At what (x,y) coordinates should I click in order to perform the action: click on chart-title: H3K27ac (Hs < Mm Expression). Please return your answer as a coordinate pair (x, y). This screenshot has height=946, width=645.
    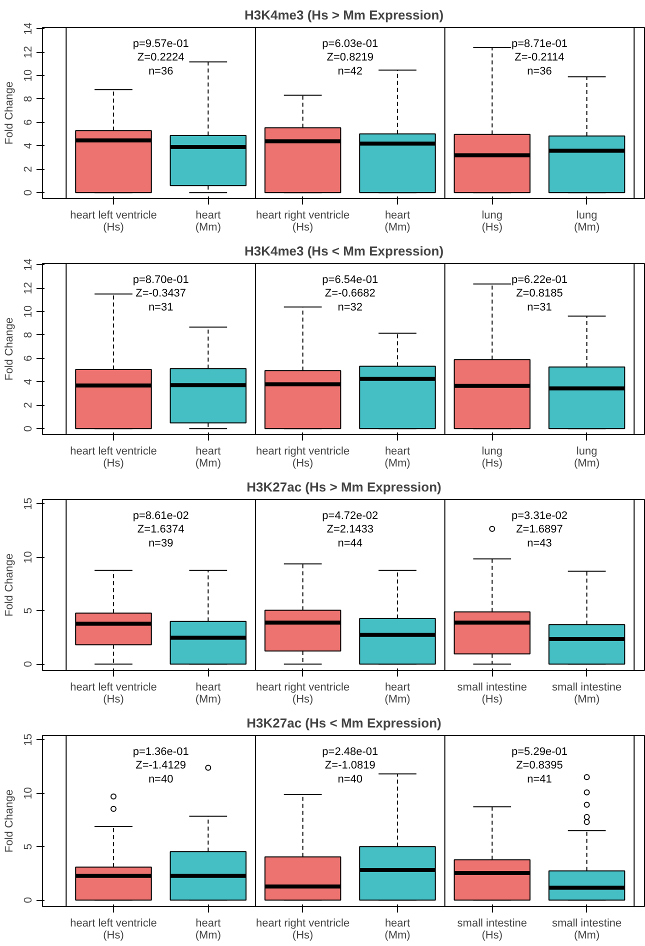
    Looking at the image, I should click on (344, 723).